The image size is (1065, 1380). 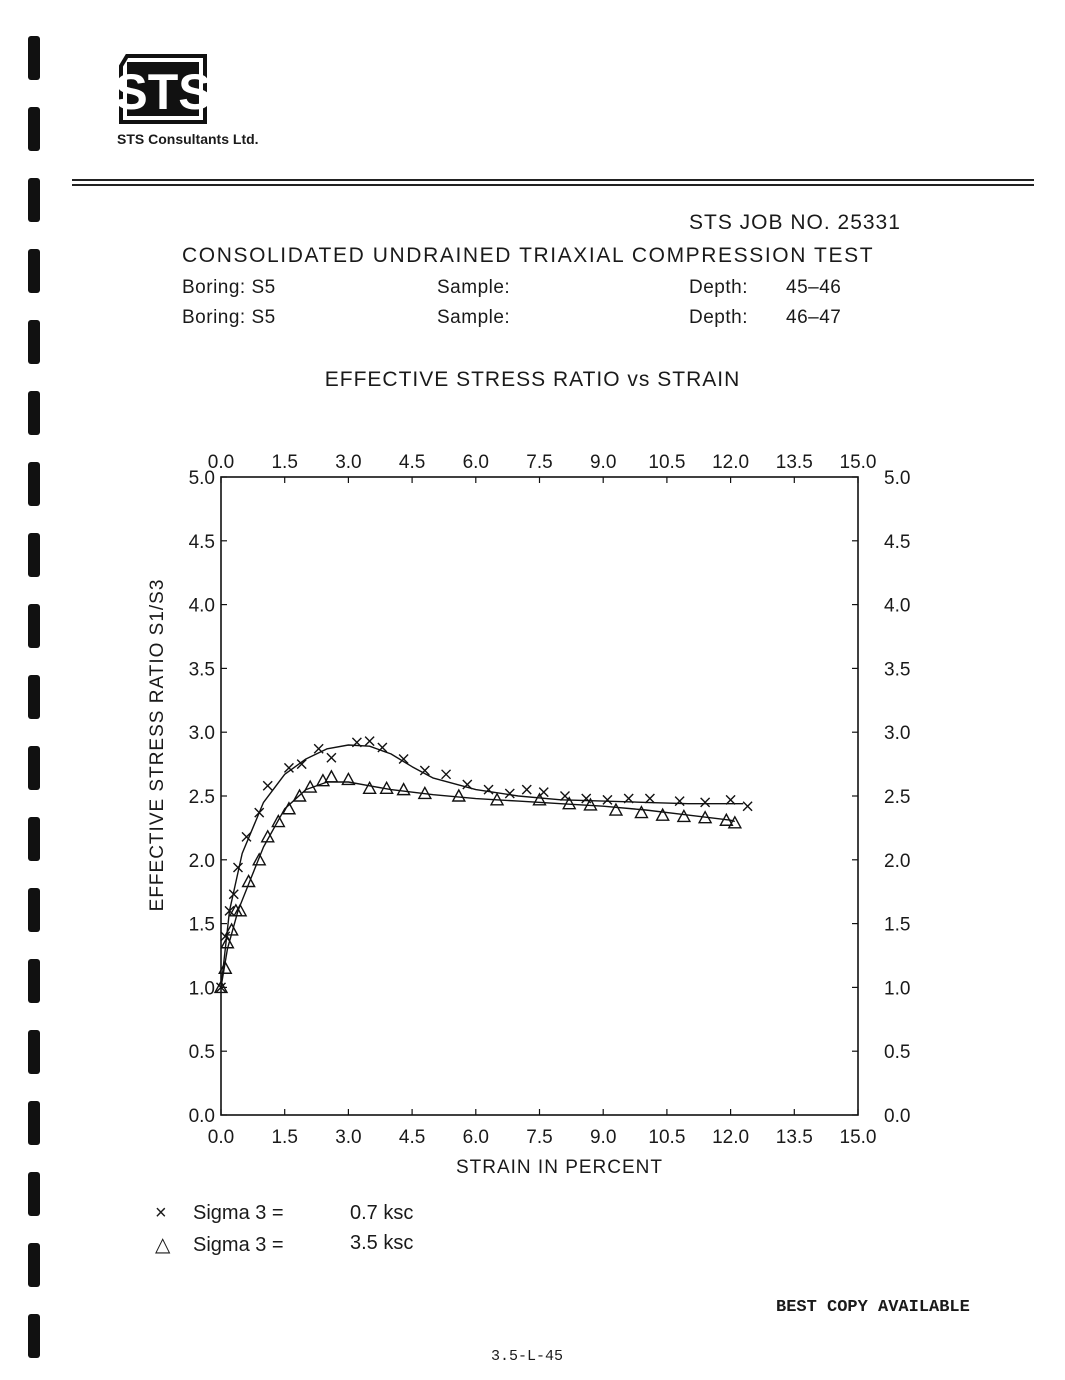 I want to click on y-tick-label: 2.0, so click(x=202, y=861).